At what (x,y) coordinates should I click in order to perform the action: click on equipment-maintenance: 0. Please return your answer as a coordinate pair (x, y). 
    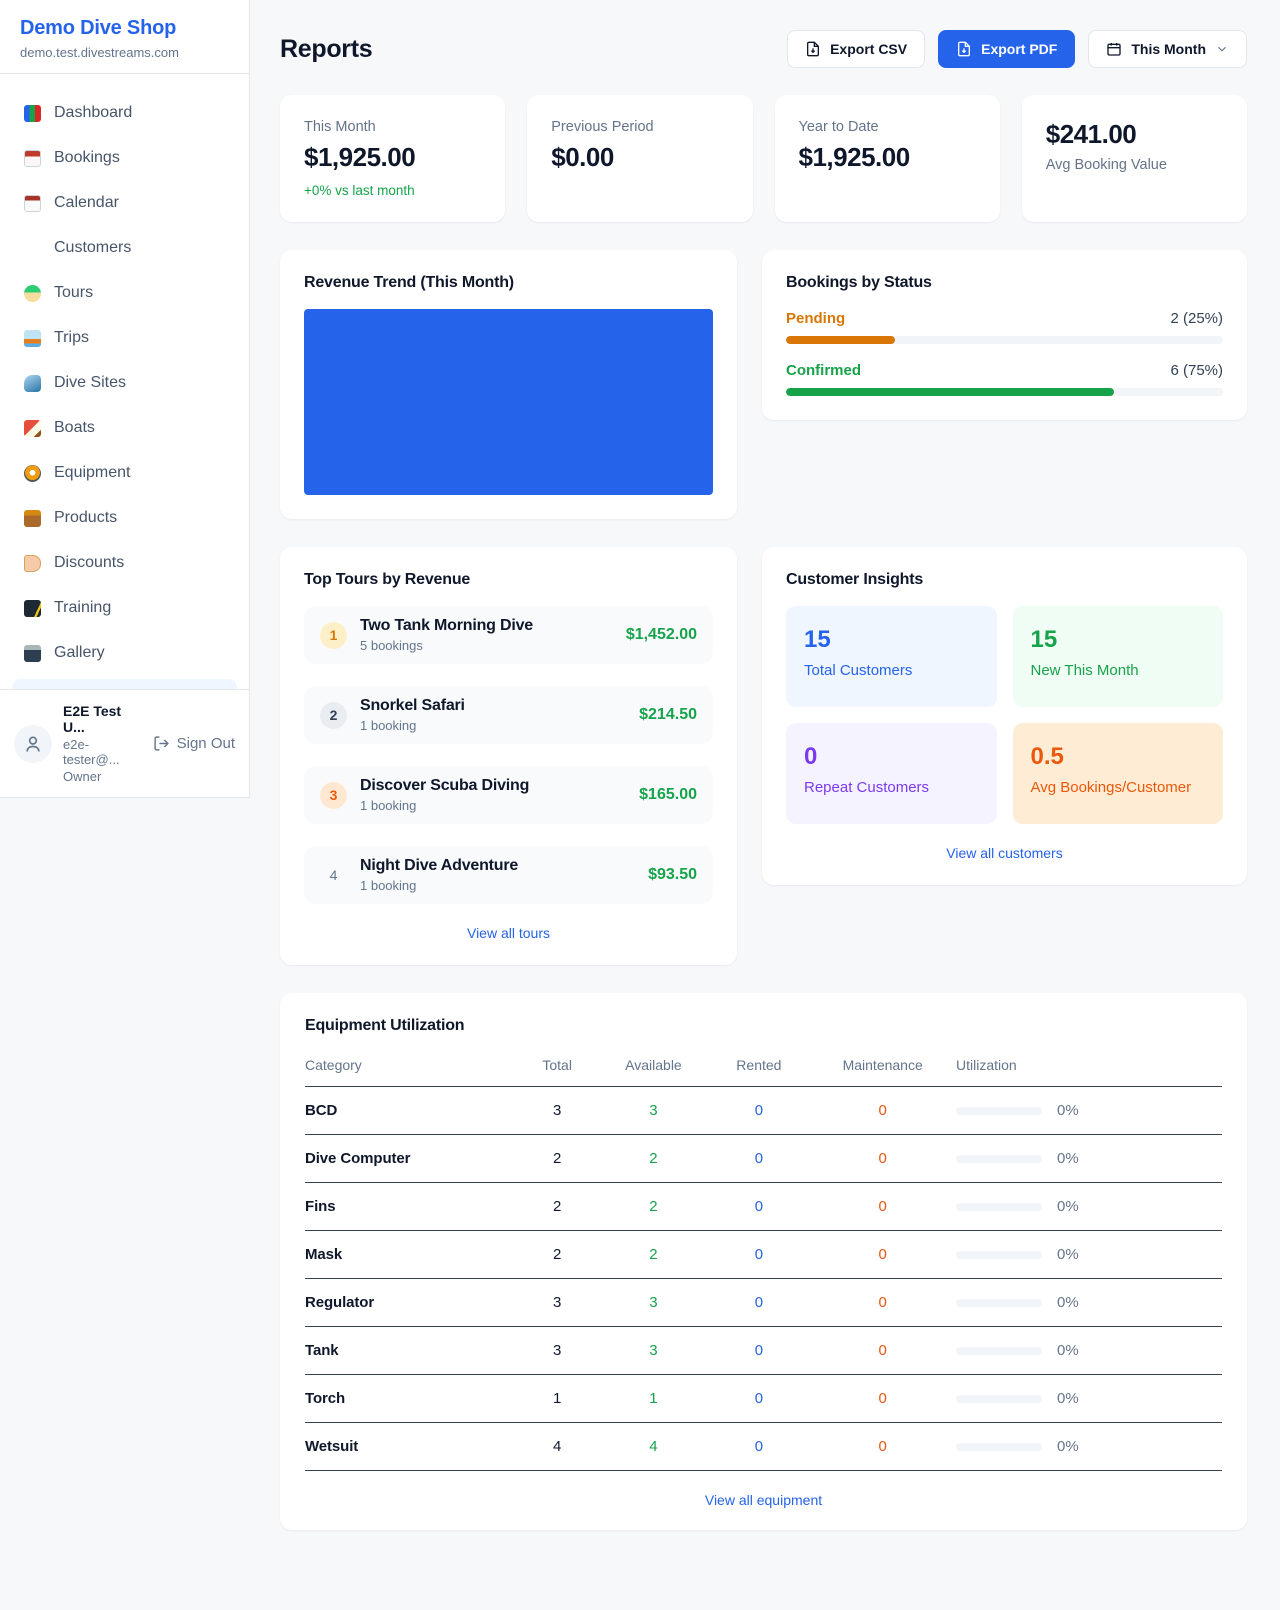
    Looking at the image, I should click on (883, 1110).